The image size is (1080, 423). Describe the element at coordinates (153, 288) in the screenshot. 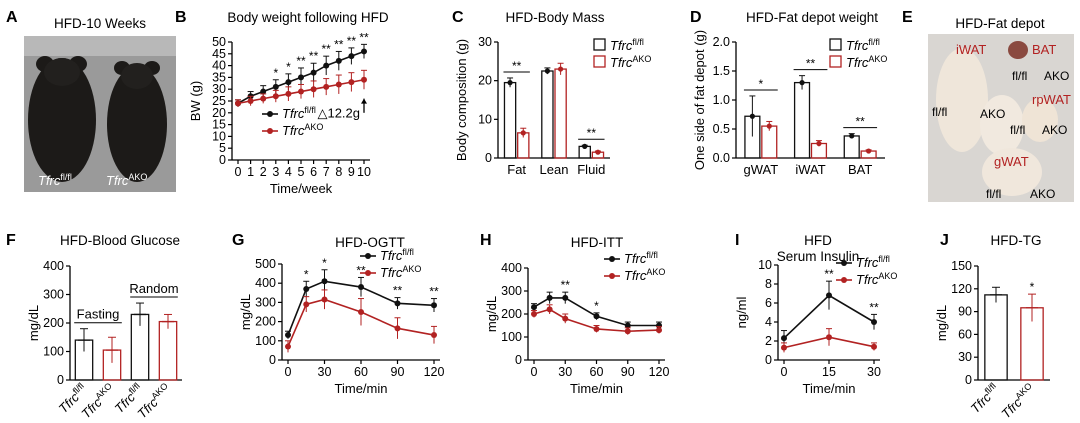

I see `group-label: Random` at that location.